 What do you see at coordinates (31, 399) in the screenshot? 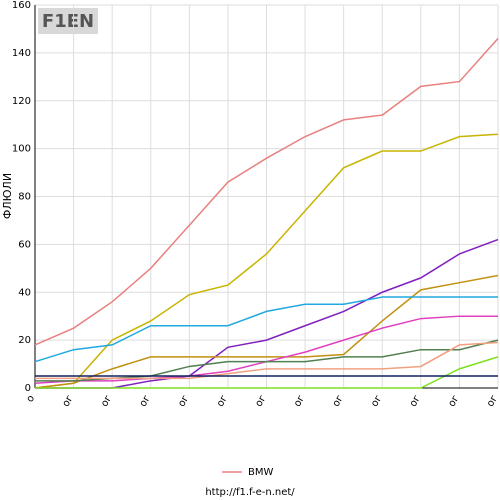
I see `x-tick-label: о` at bounding box center [31, 399].